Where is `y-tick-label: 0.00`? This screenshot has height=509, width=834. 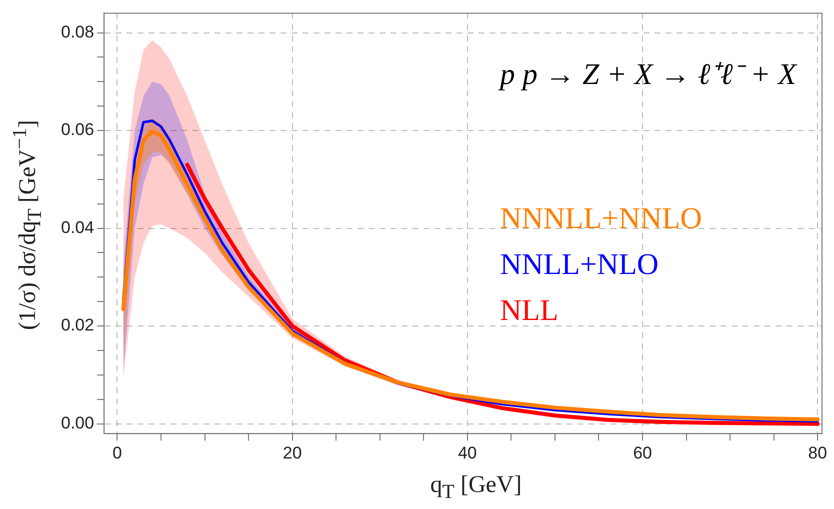 y-tick-label: 0.00 is located at coordinates (77, 423).